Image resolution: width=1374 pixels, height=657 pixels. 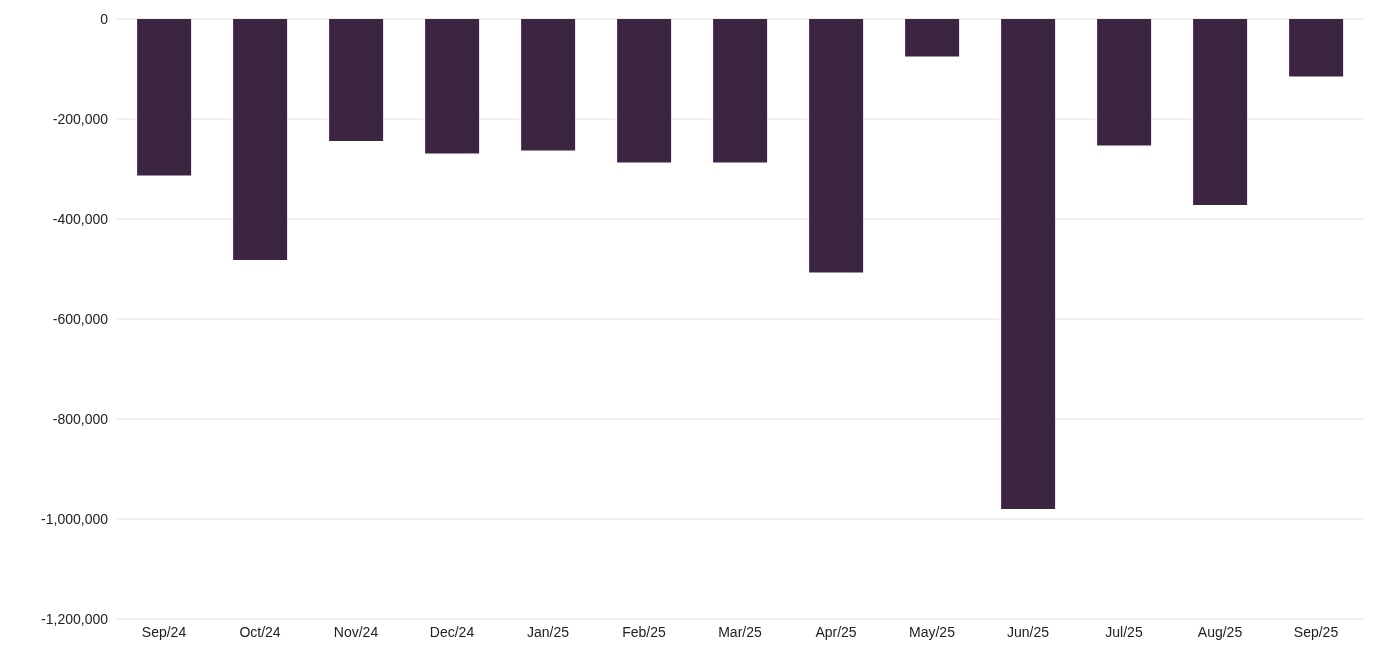 I want to click on x-tick-label: May/25, so click(x=932, y=631).